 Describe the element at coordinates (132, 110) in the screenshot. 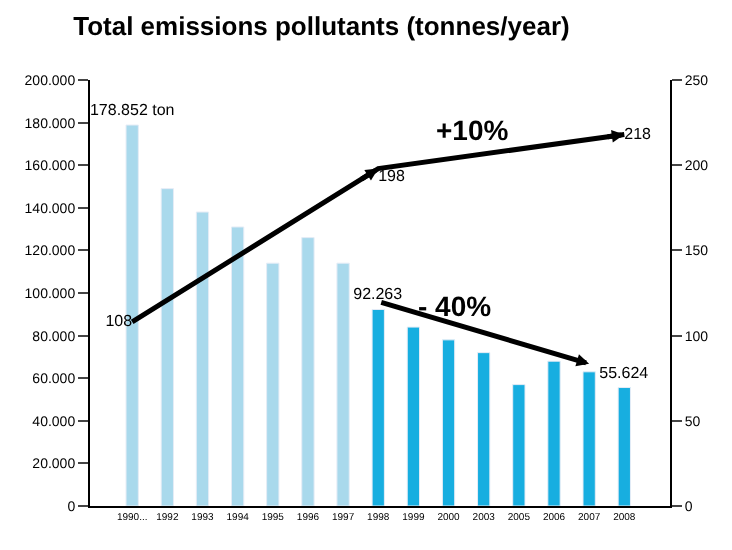

I see `data-label: 178.852 ton` at that location.